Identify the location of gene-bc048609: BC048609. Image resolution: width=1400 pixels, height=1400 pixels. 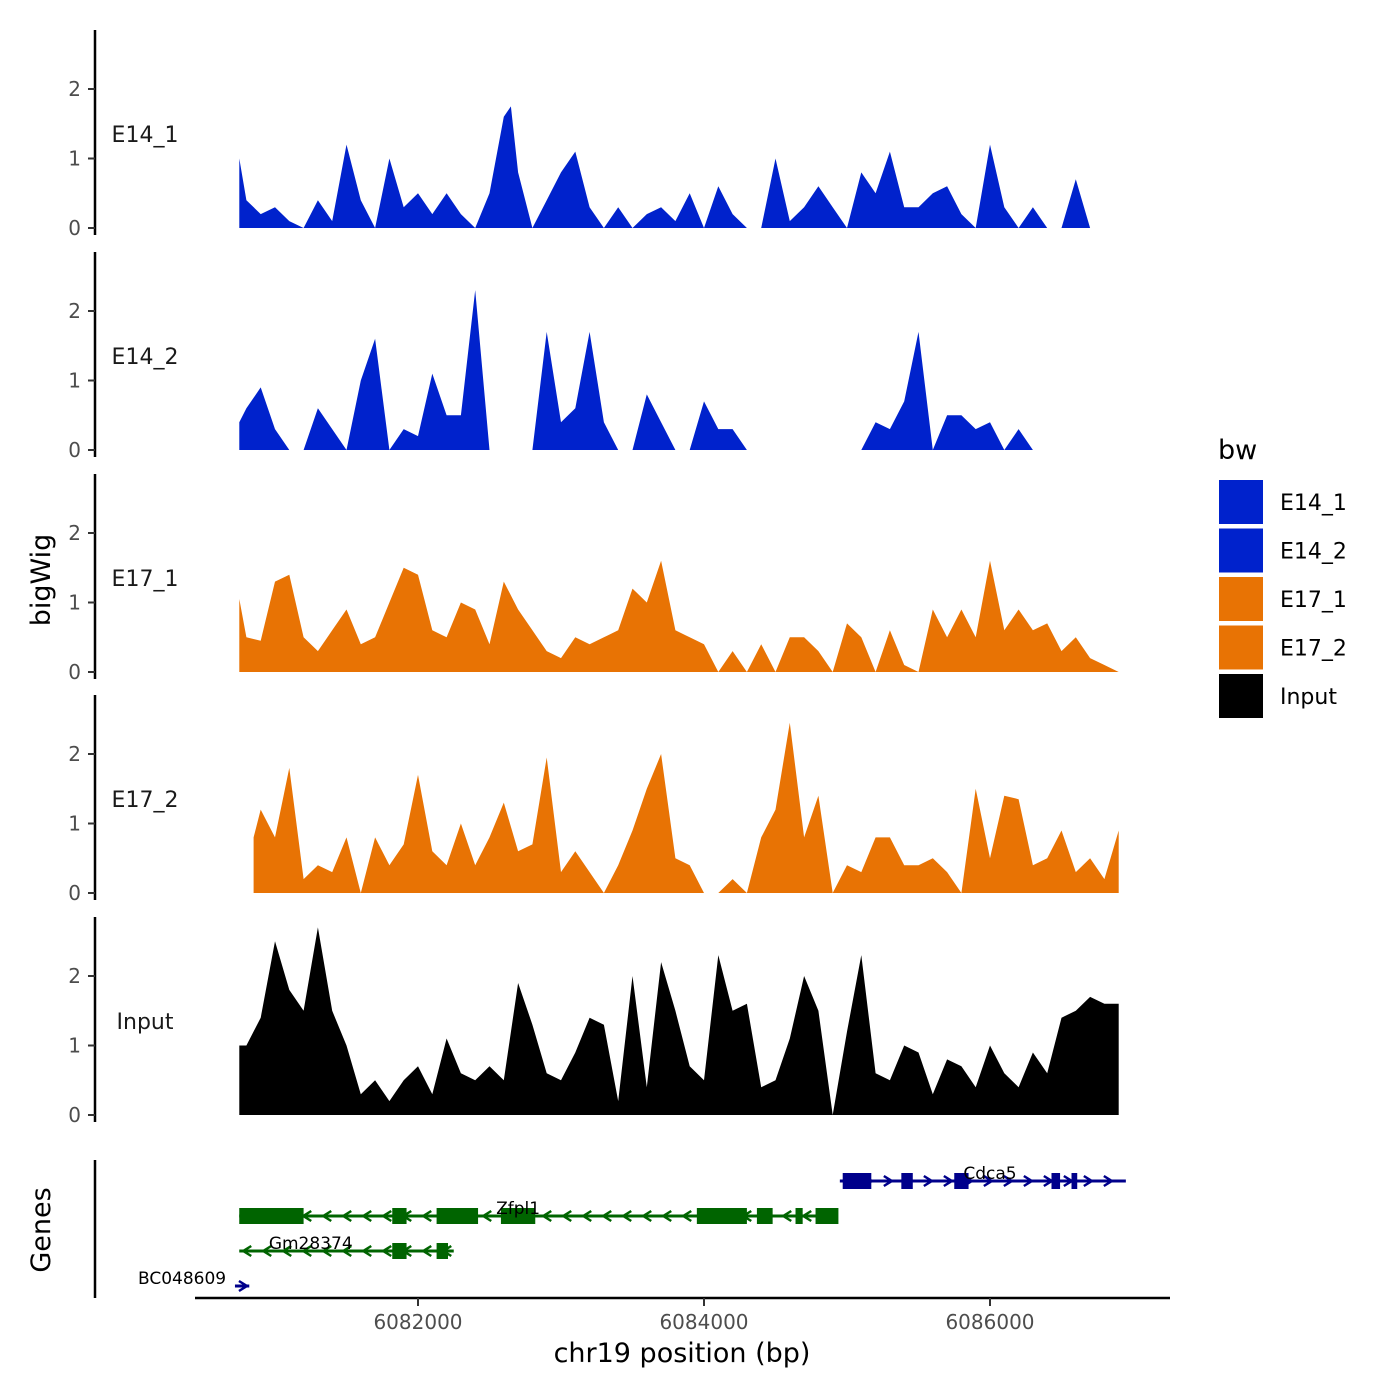
(194, 1281).